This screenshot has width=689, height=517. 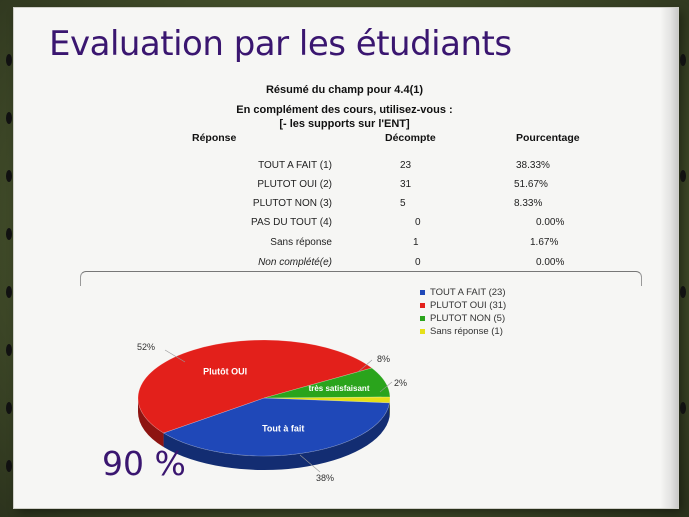 I want to click on page-fold-shadow, so click(x=669, y=258).